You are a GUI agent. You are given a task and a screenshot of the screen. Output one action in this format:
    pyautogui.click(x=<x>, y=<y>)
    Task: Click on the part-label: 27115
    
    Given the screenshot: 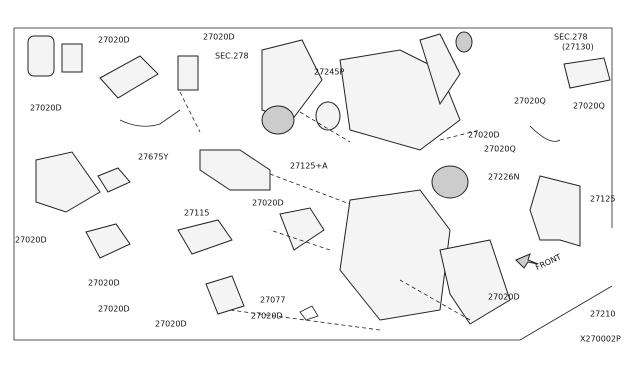 What is the action you would take?
    pyautogui.click(x=196, y=213)
    